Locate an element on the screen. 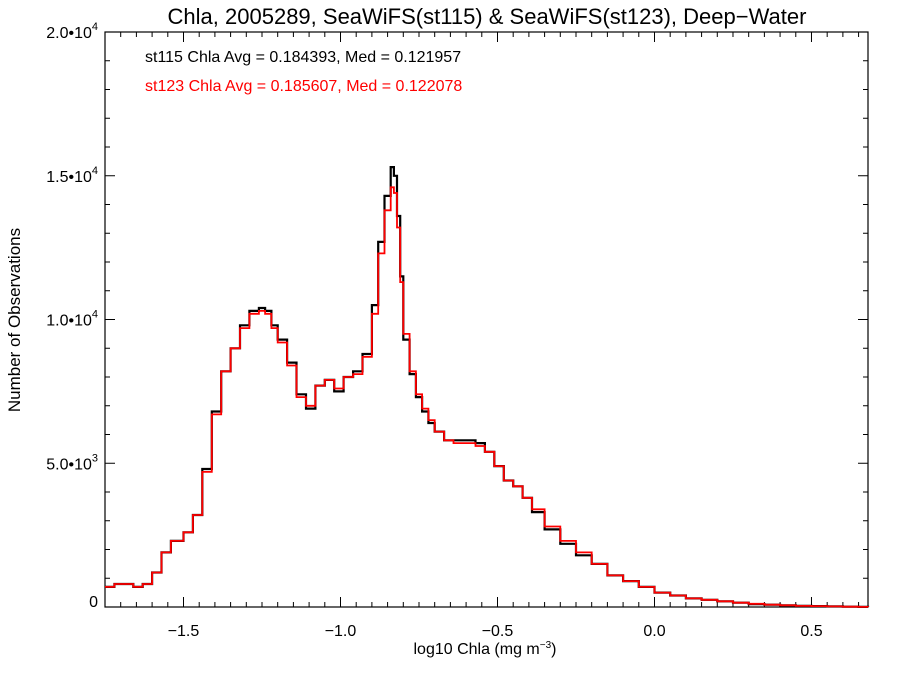  x-tick-label: −0.5 is located at coordinates (498, 631).